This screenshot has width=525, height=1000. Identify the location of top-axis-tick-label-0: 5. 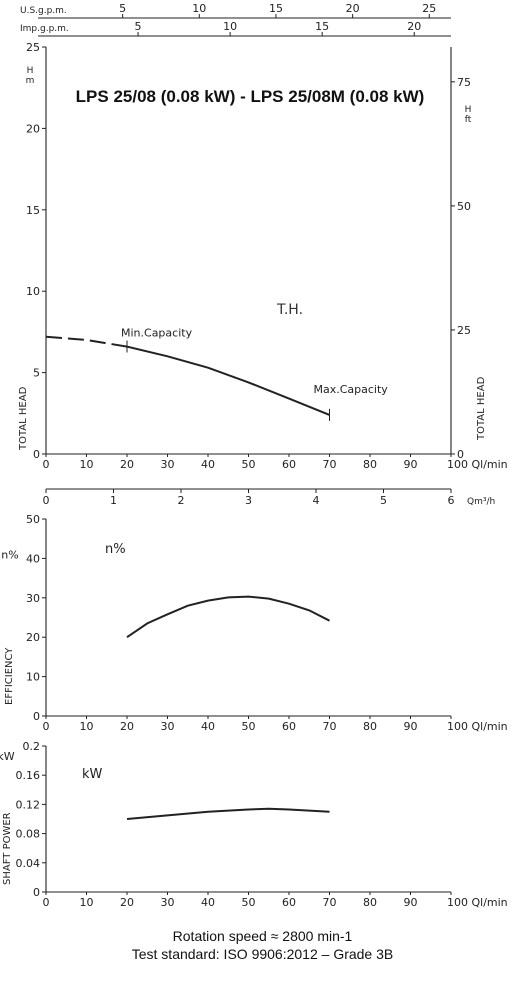
(122, 8).